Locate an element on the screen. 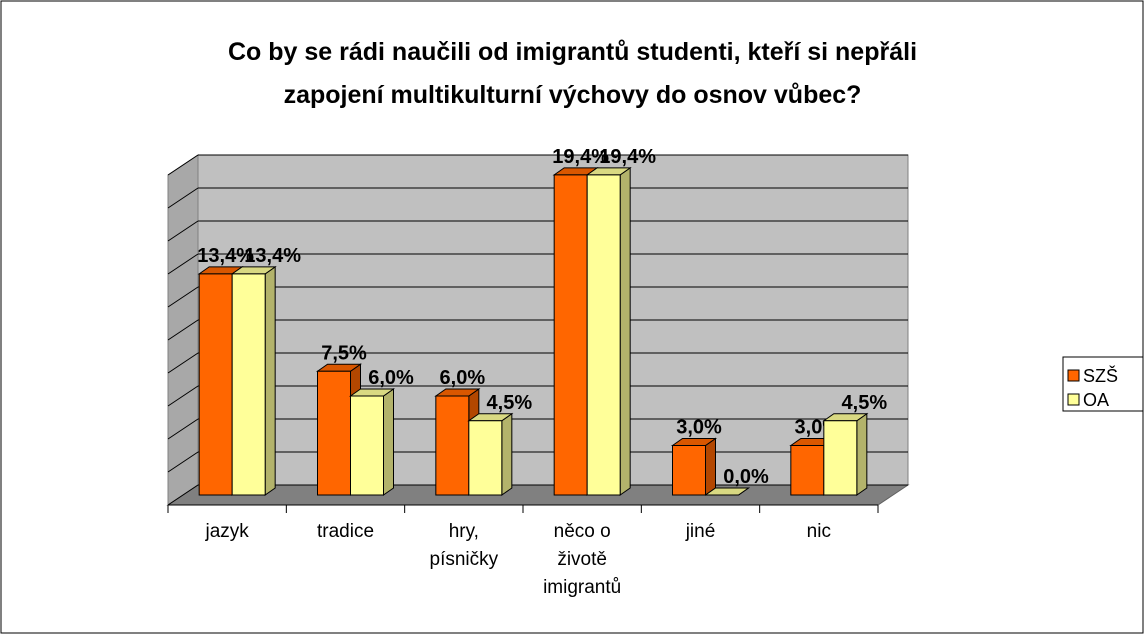 The height and width of the screenshot is (635, 1145). value-label: 7,5% is located at coordinates (344, 353).